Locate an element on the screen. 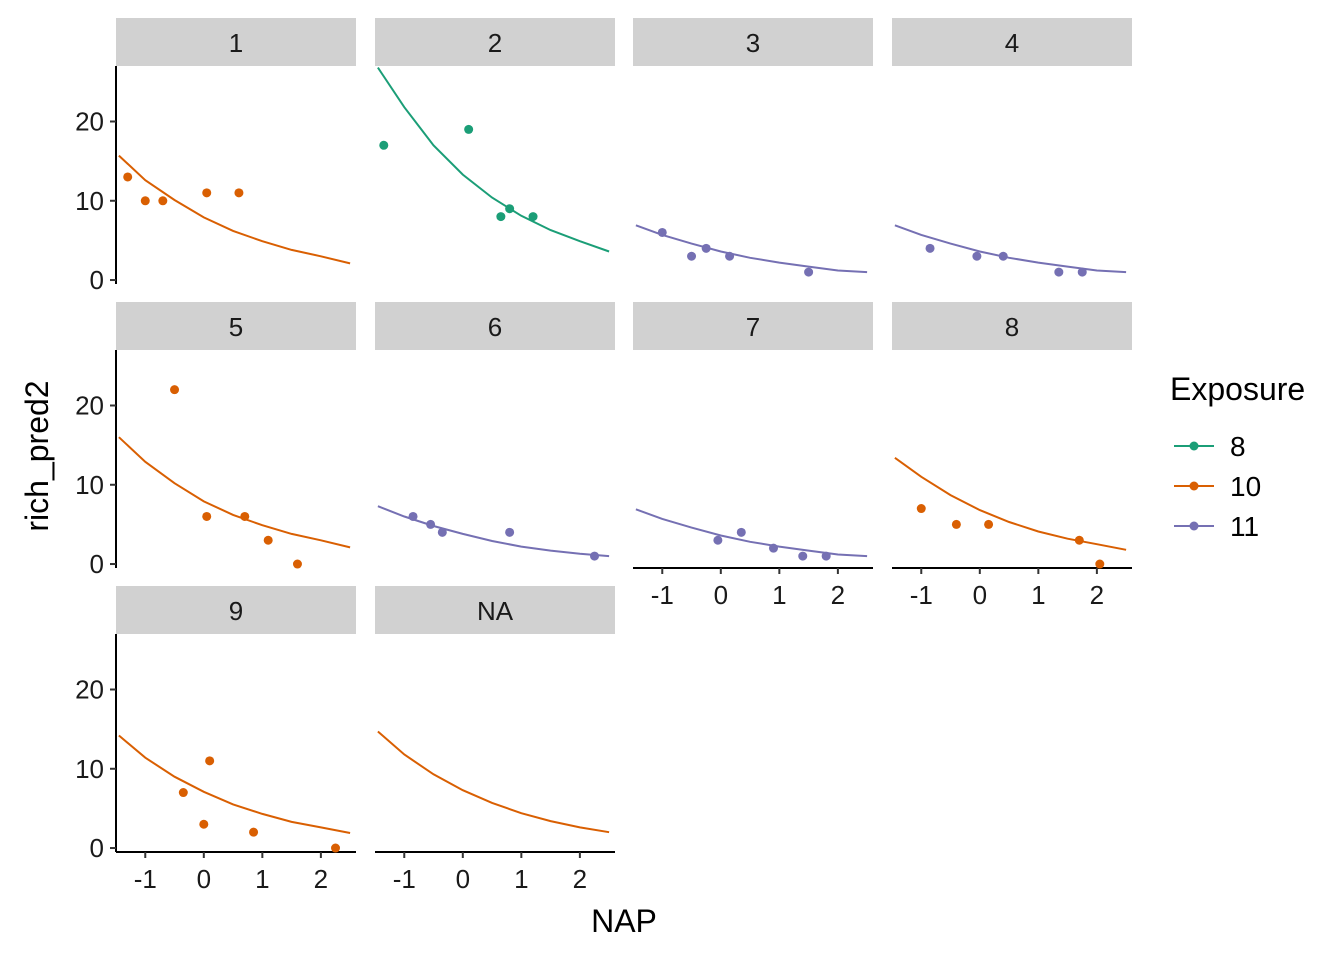 Image resolution: width=1344 pixels, height=965 pixels. facet-label: 3 is located at coordinates (753, 43).